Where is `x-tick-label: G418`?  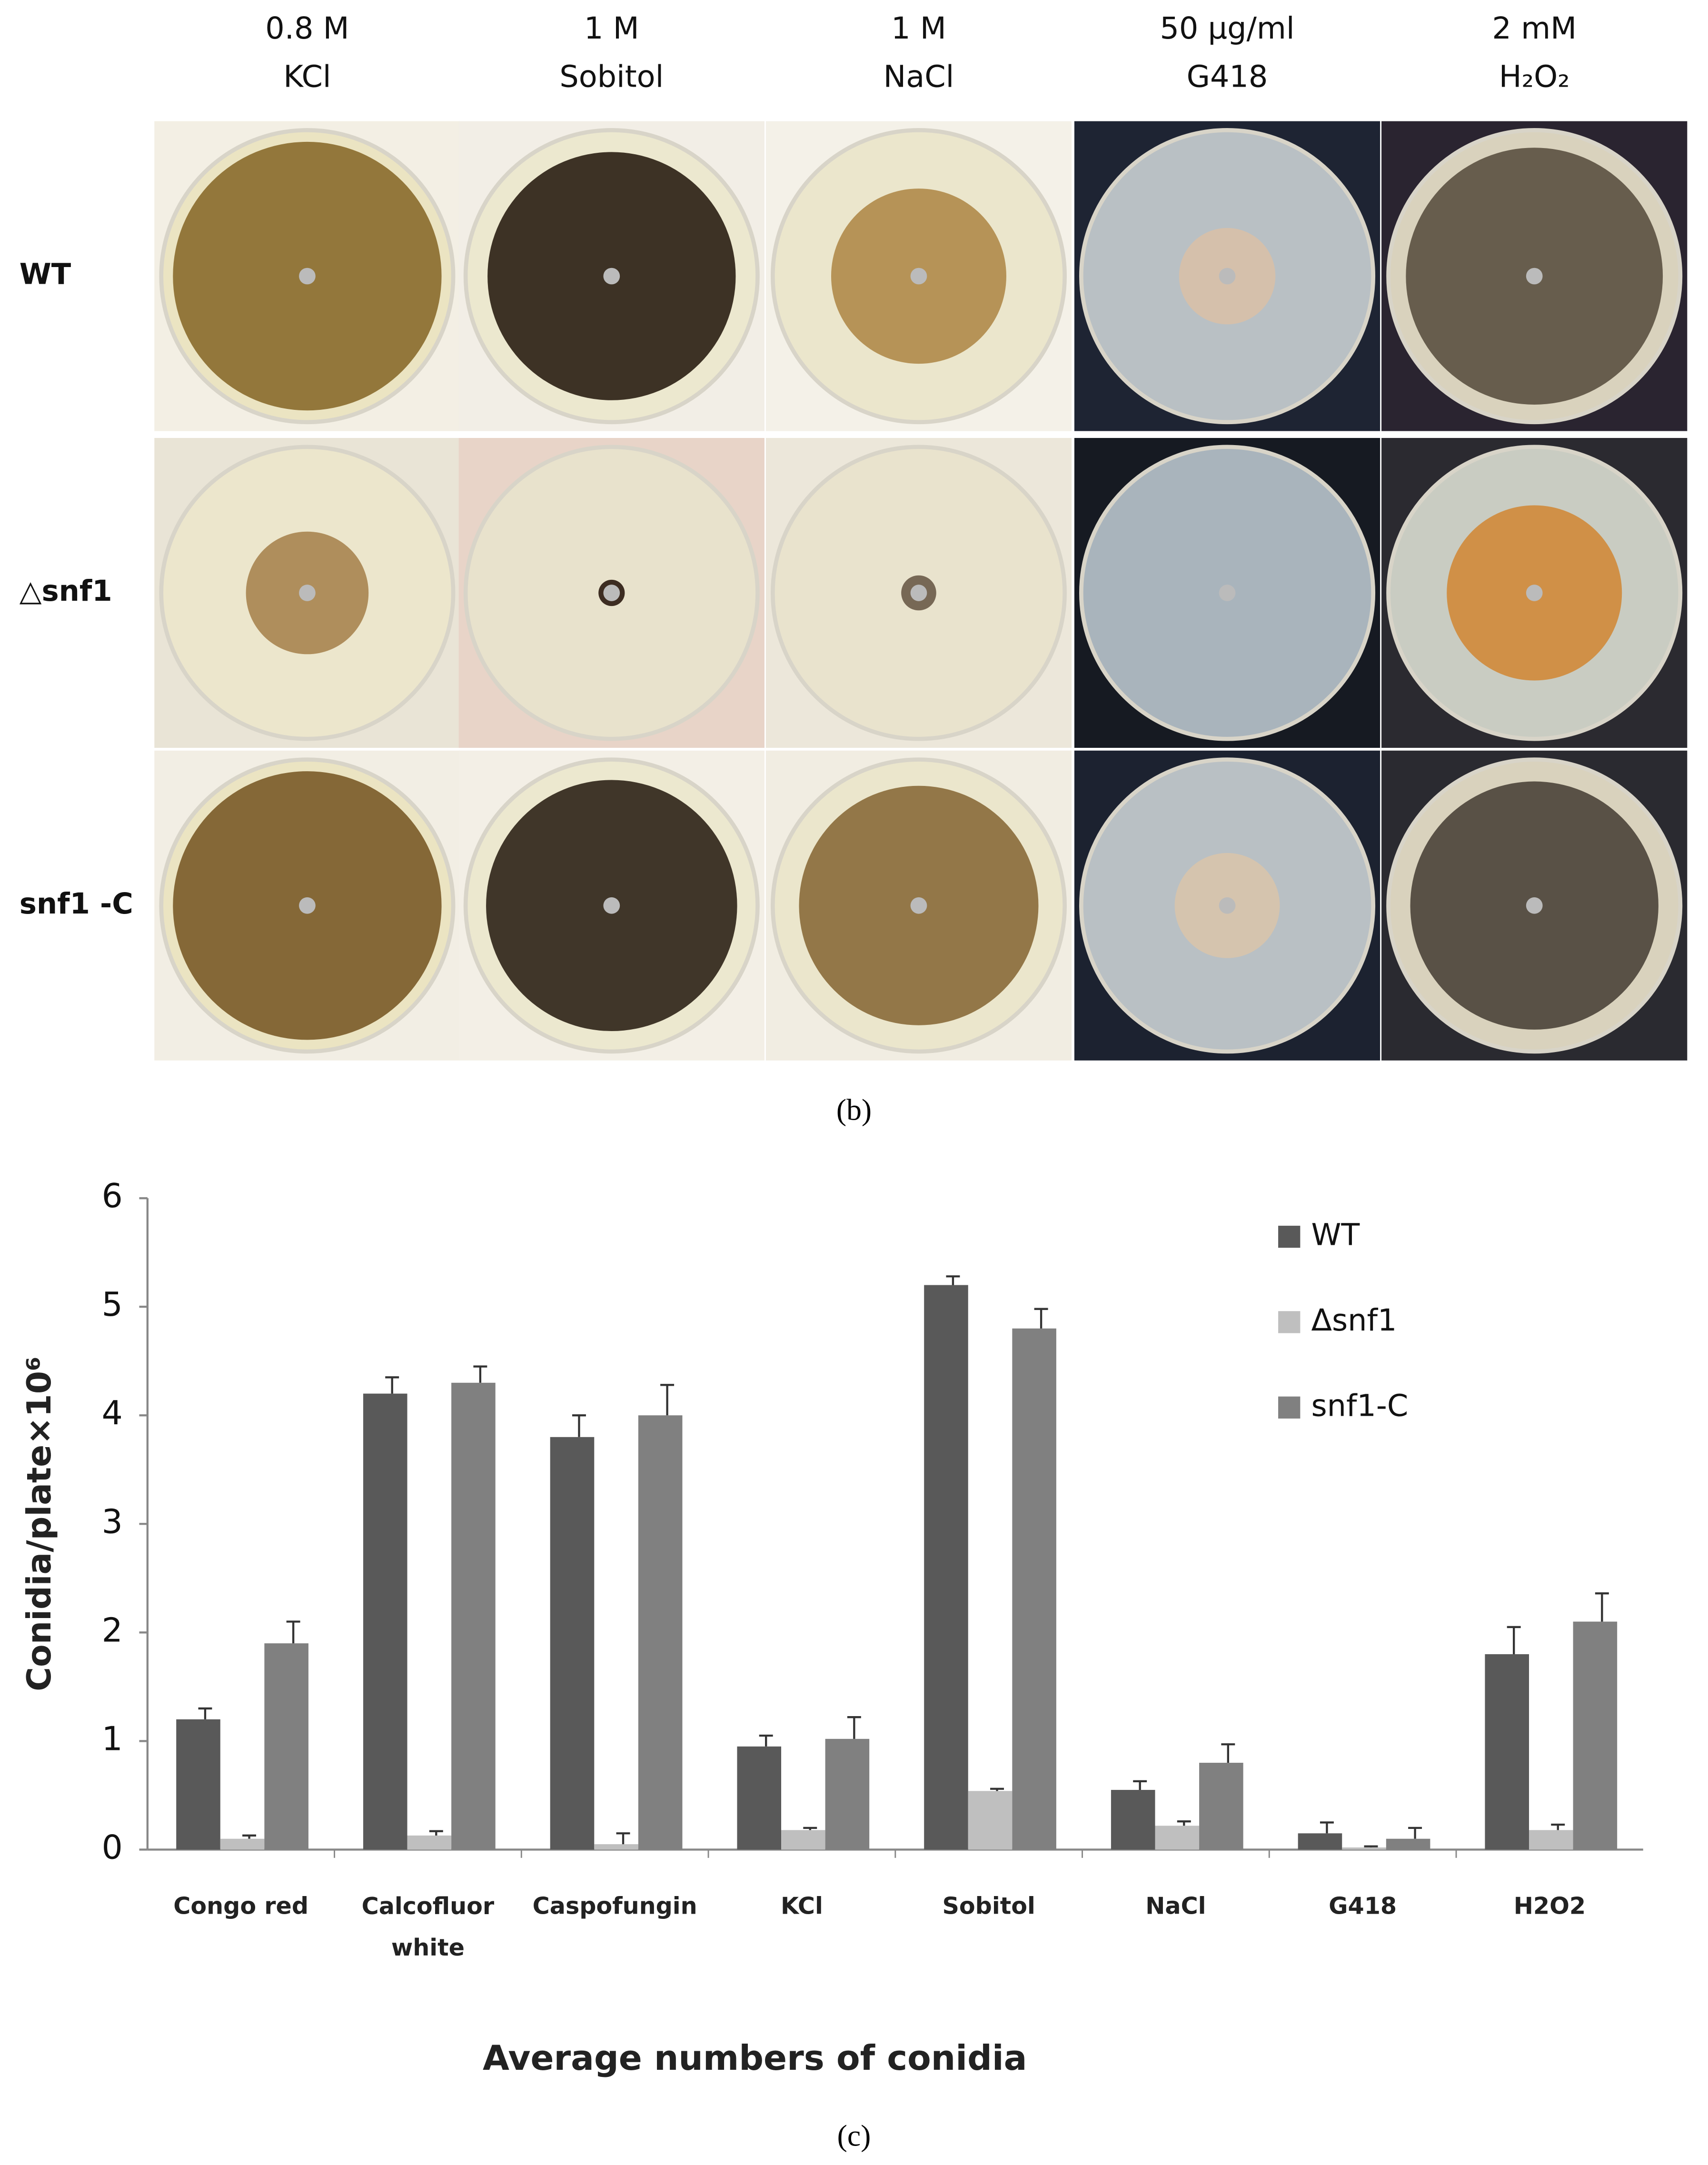 x-tick-label: G418 is located at coordinates (1363, 1906).